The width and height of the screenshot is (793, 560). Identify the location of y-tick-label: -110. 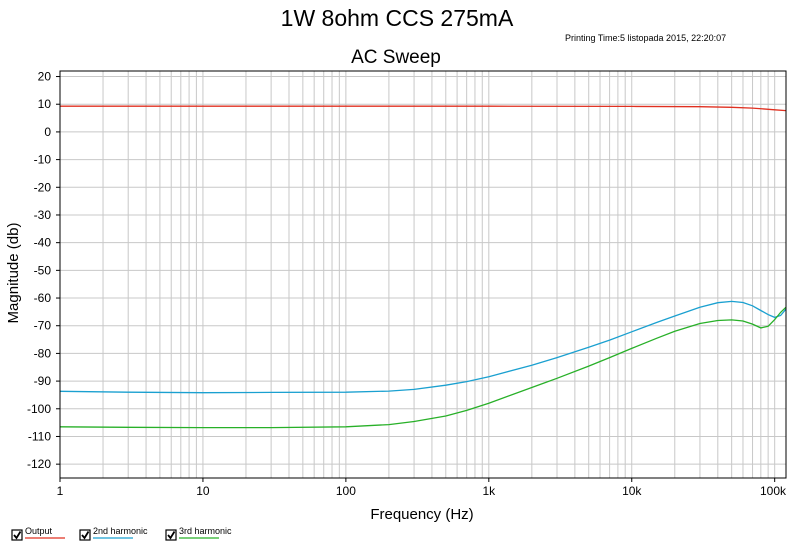
(39, 436).